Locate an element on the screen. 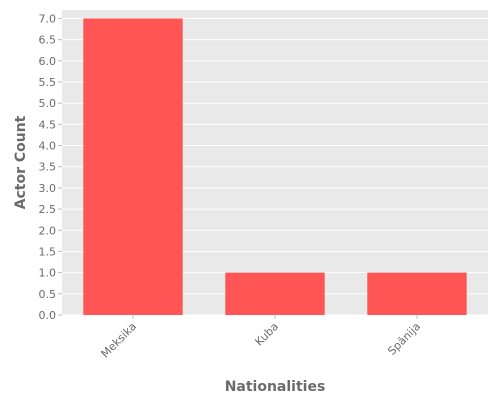  bar-meksika is located at coordinates (133, 166).